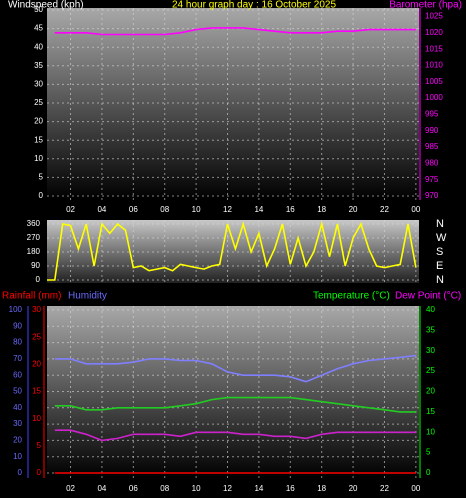 The width and height of the screenshot is (466, 498). Describe the element at coordinates (439, 252) in the screenshot. I see `y-tick-label: S` at that location.